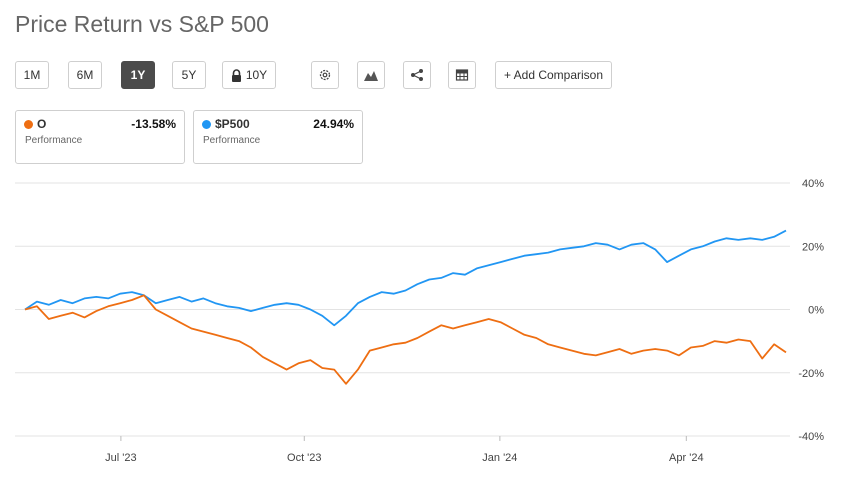  I want to click on gear-icon, so click(325, 75).